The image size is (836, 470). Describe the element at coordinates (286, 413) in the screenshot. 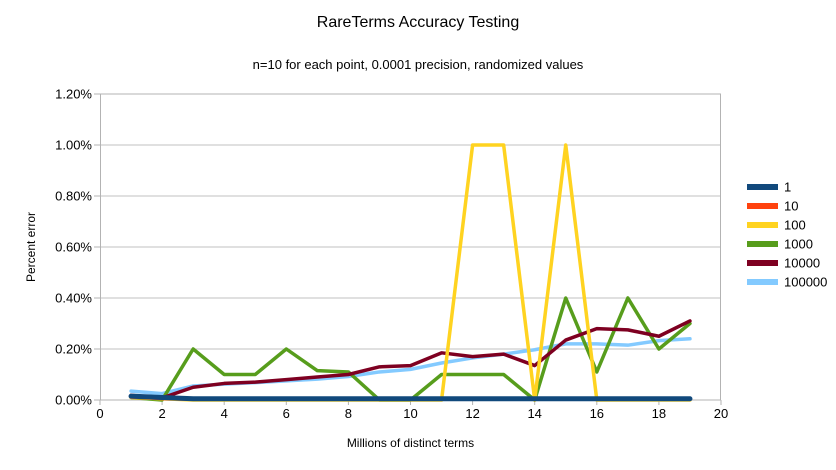

I see `x-tick-label: 6` at that location.